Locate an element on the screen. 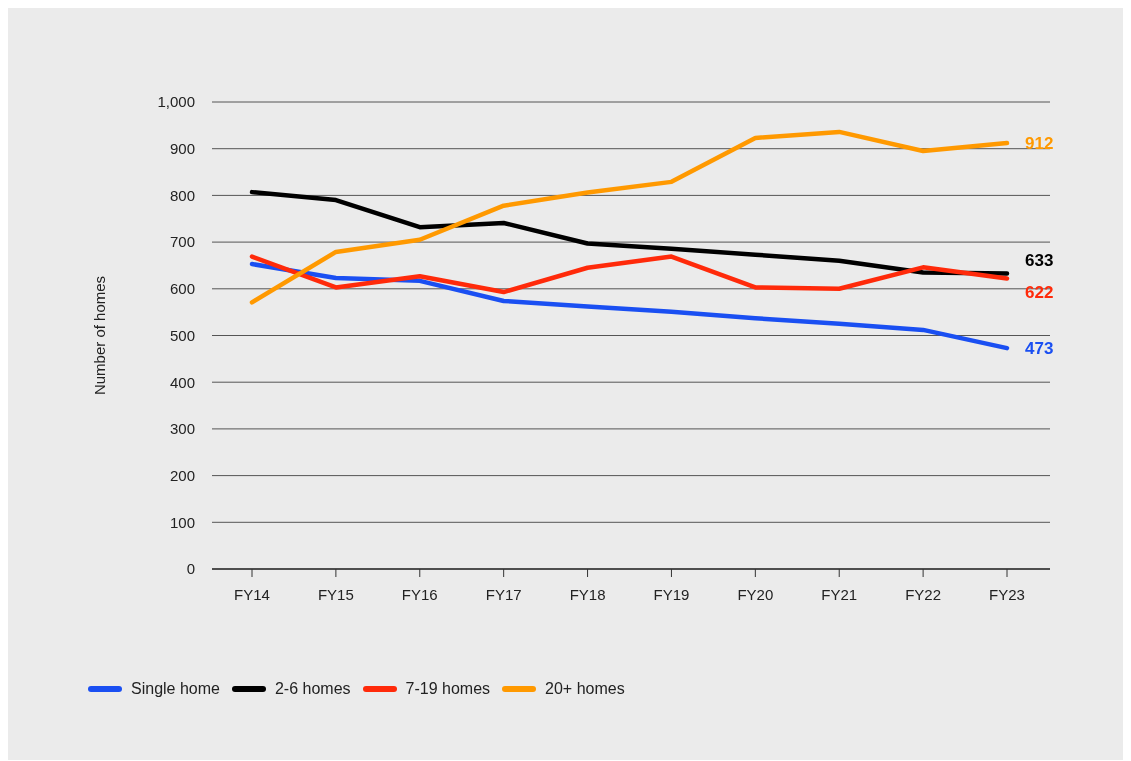 This screenshot has width=1131, height=761. x-tick-label: FY19 is located at coordinates (671, 594).